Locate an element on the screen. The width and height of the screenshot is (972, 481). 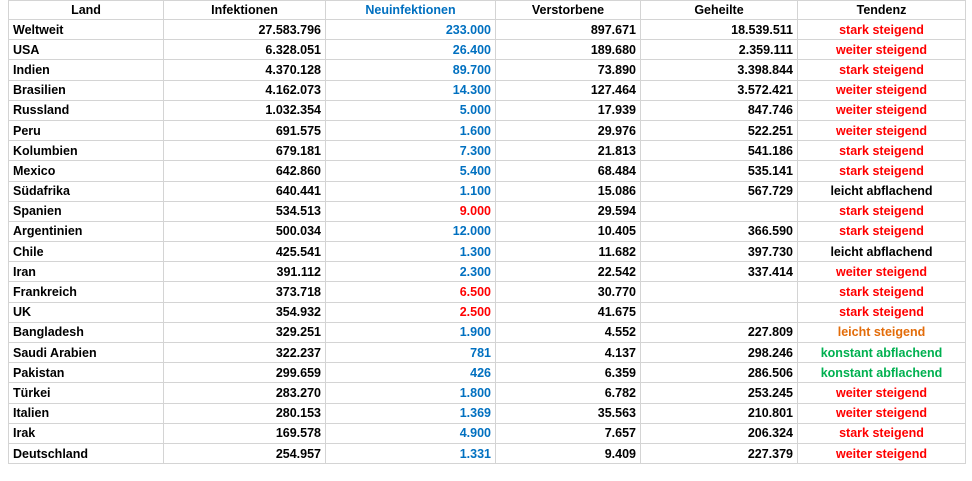
country-cell: Deutschland is located at coordinates (86, 453).